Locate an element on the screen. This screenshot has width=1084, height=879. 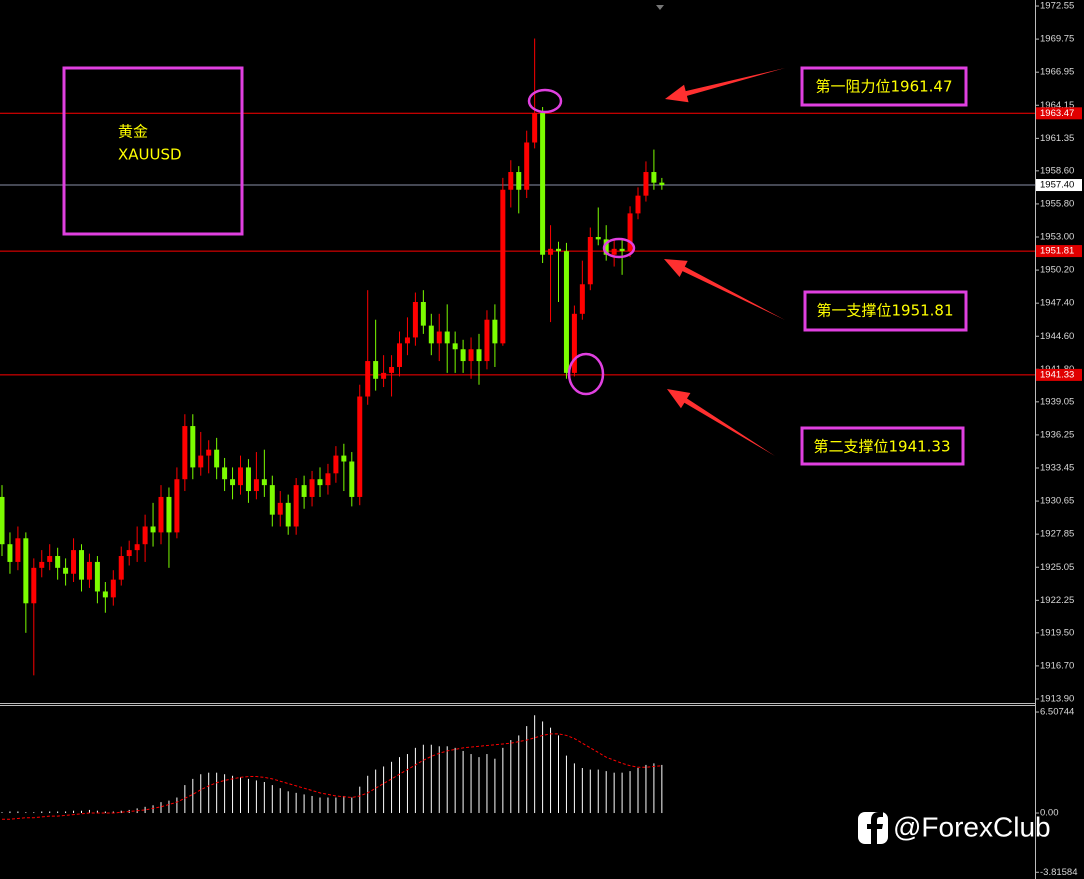
y-tick-label: -3.81584 is located at coordinates (1059, 872).